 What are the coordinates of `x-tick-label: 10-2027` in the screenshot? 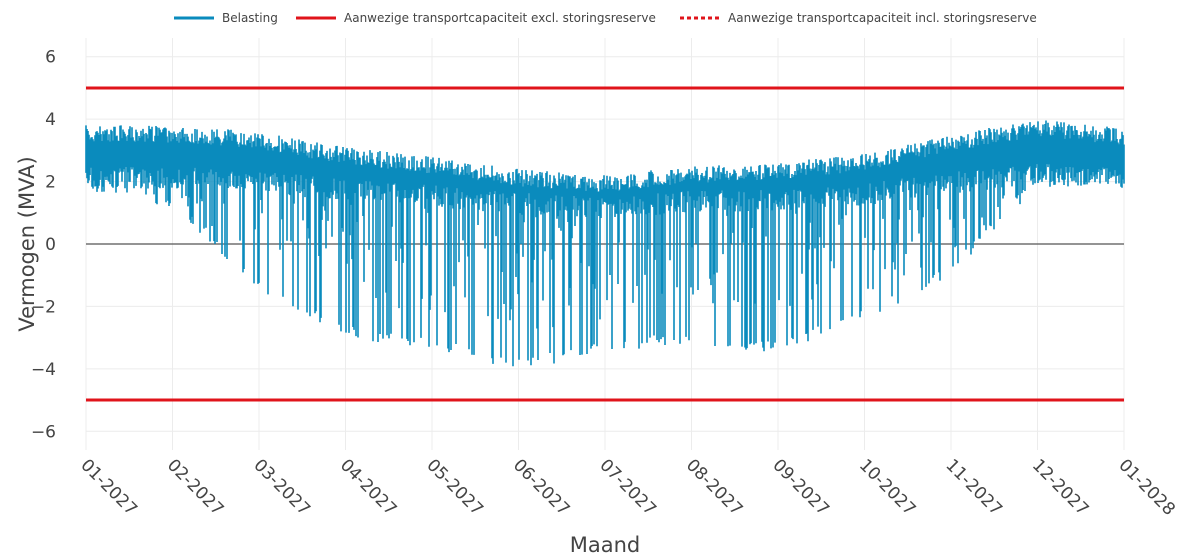 It's located at (887, 487).